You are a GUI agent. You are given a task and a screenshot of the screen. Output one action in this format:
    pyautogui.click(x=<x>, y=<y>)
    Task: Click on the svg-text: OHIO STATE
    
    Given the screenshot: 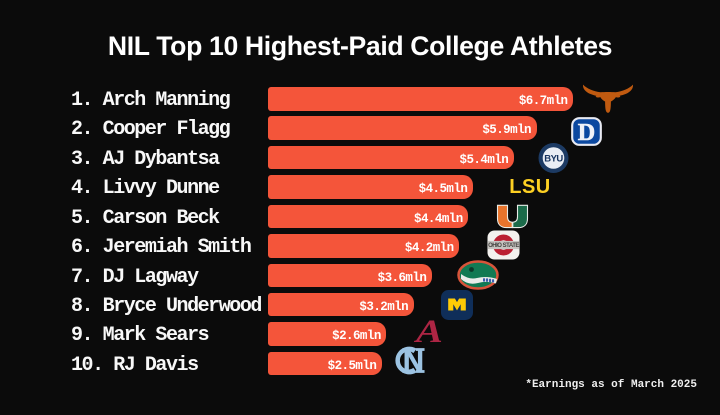 What is the action you would take?
    pyautogui.click(x=503, y=246)
    